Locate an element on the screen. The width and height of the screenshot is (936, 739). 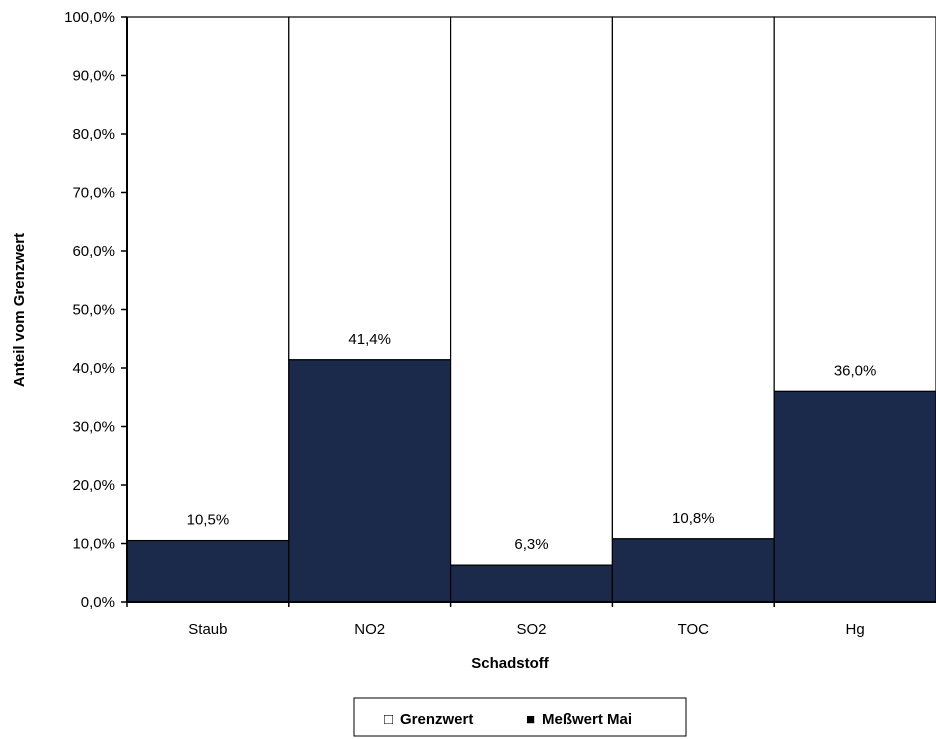
y-axis-title: Anteil vom Grenzwert is located at coordinates (19, 310).